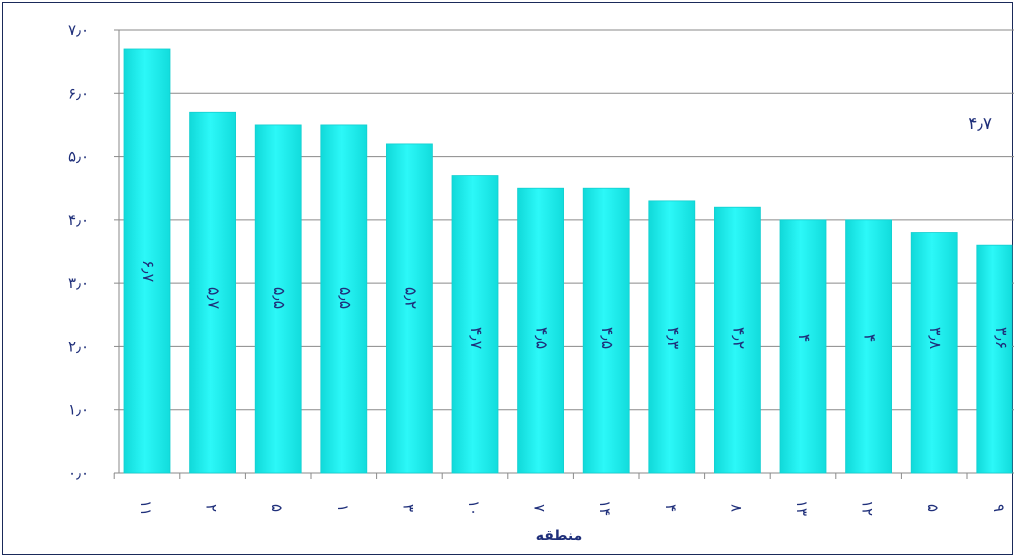  I want to click on data-label: ۶٫۷, so click(148, 271).